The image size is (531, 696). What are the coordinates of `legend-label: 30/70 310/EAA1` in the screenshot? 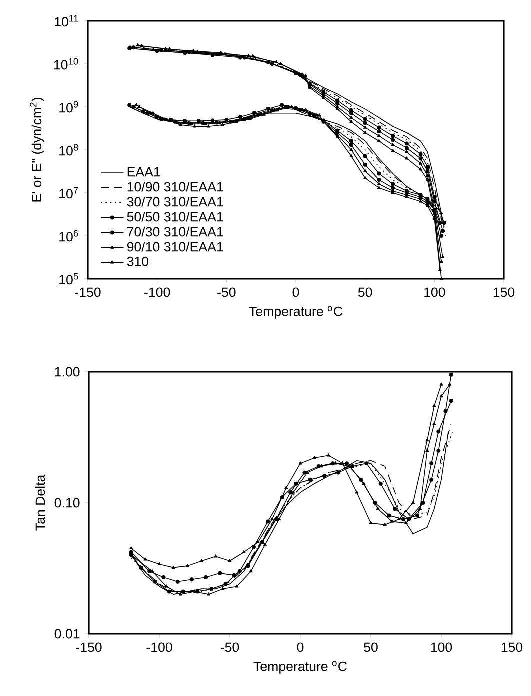 It's located at (175, 201).